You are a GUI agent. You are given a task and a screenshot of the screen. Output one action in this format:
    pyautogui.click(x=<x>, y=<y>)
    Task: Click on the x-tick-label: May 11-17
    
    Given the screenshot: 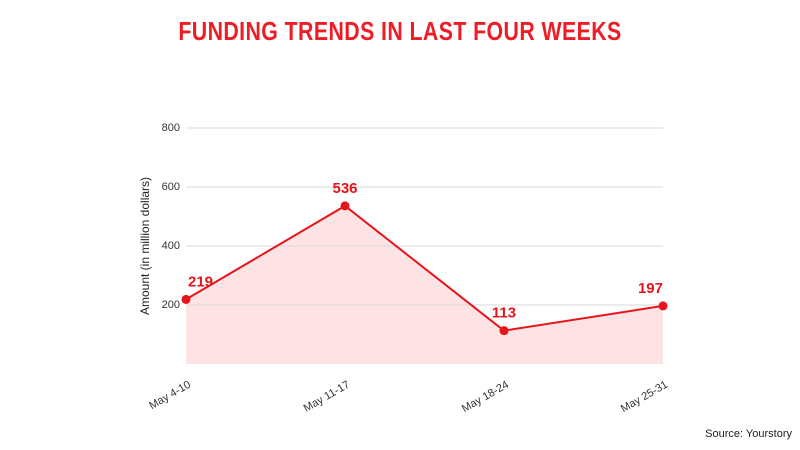 What is the action you would take?
    pyautogui.click(x=327, y=397)
    